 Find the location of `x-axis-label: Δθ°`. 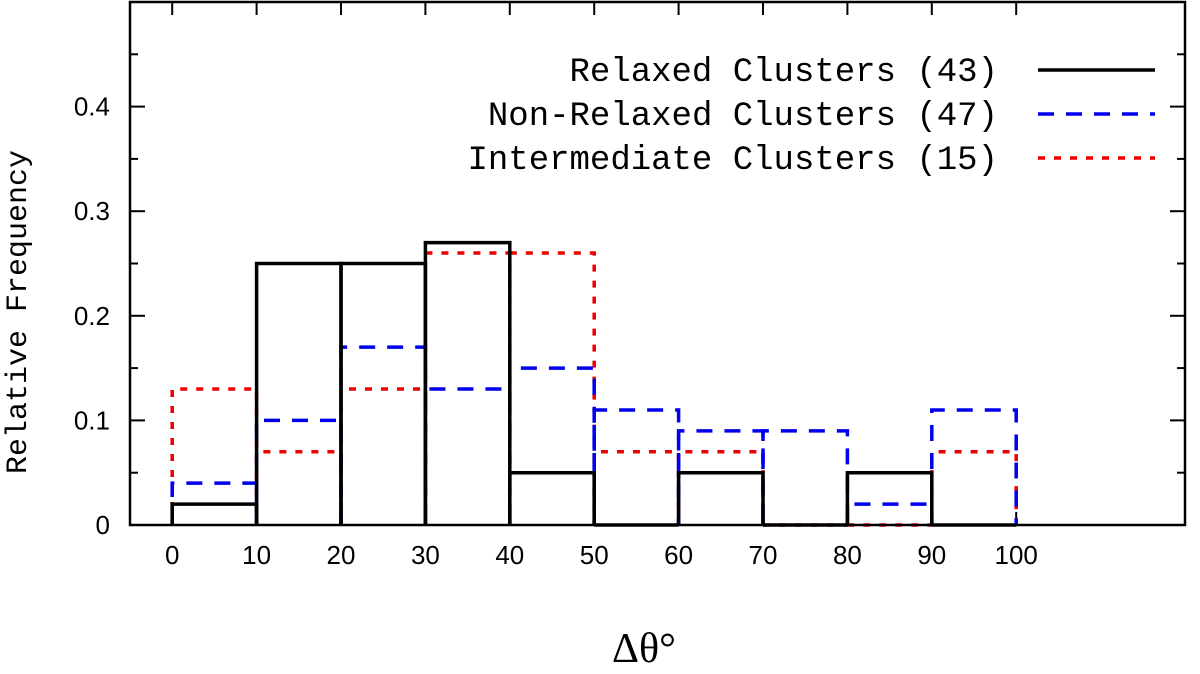

x-axis-label: Δθ° is located at coordinates (644, 649).